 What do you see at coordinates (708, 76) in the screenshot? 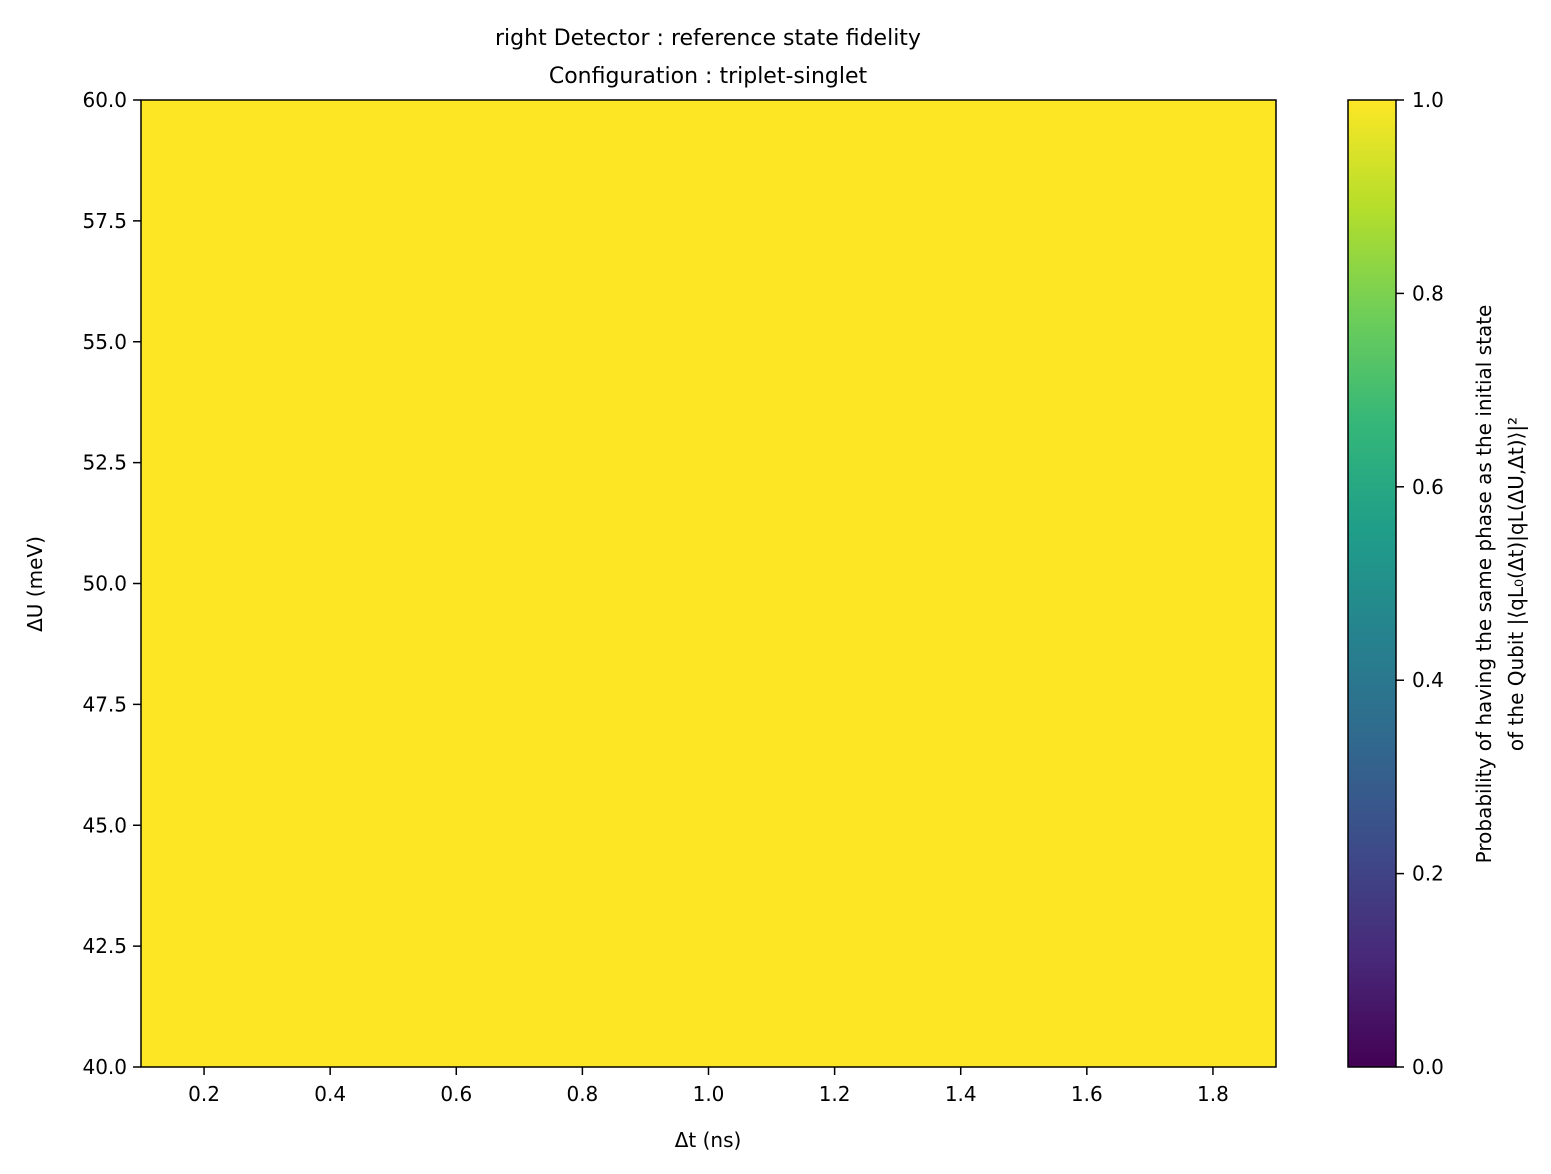
I see `chart-subtitle: Configuration : triplet-singlet` at bounding box center [708, 76].